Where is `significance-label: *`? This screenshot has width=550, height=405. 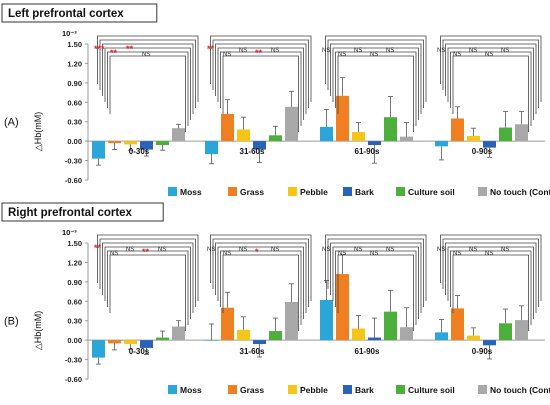
significance-label: * is located at coordinates (257, 252).